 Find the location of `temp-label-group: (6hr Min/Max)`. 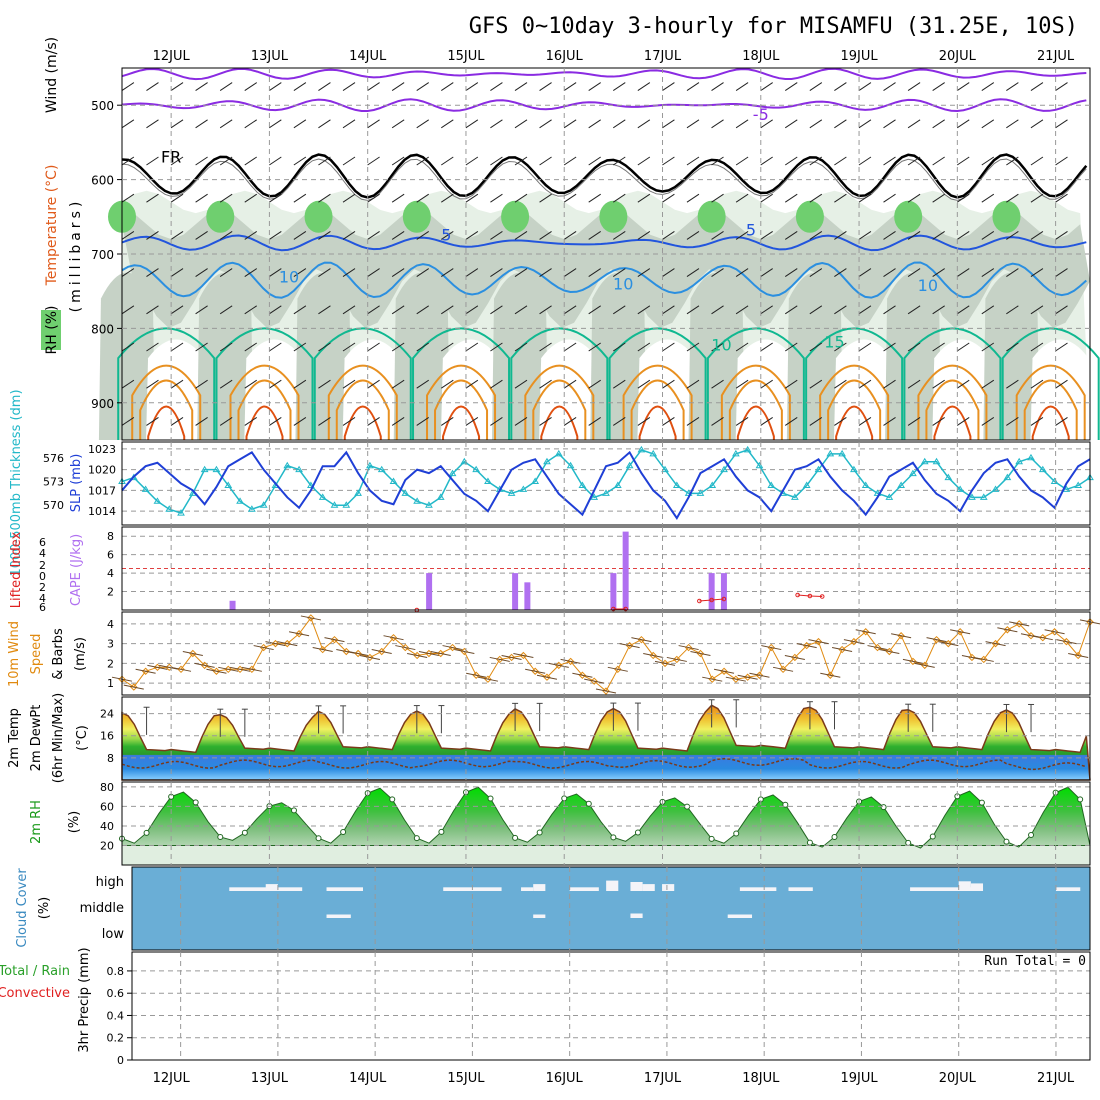

temp-label-group: (6hr Min/Max) is located at coordinates (58, 738).